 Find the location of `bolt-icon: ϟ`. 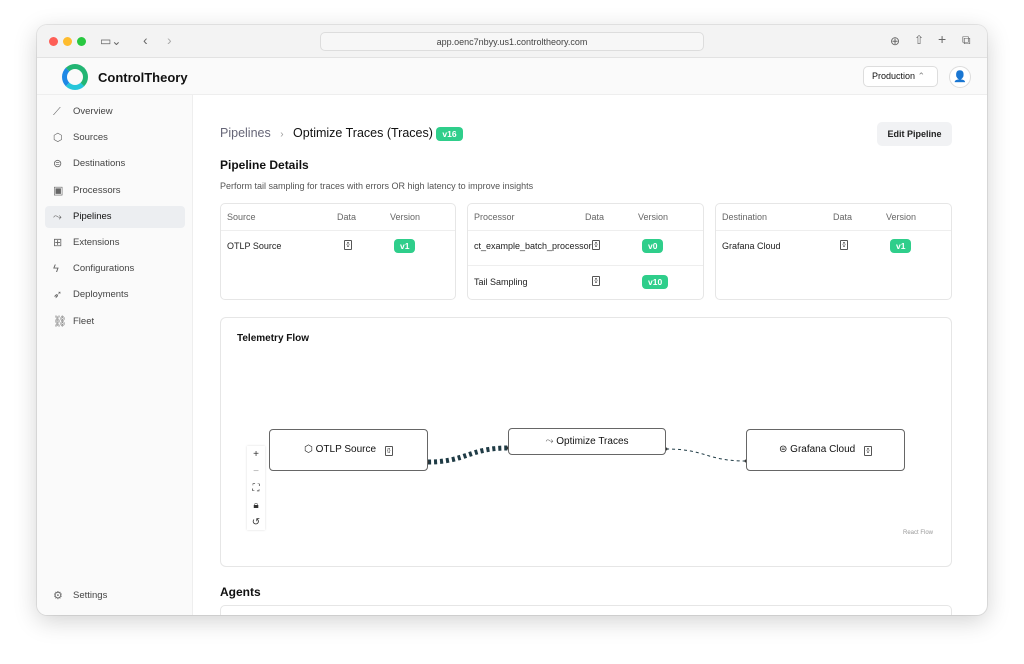

bolt-icon: ϟ is located at coordinates (56, 269).